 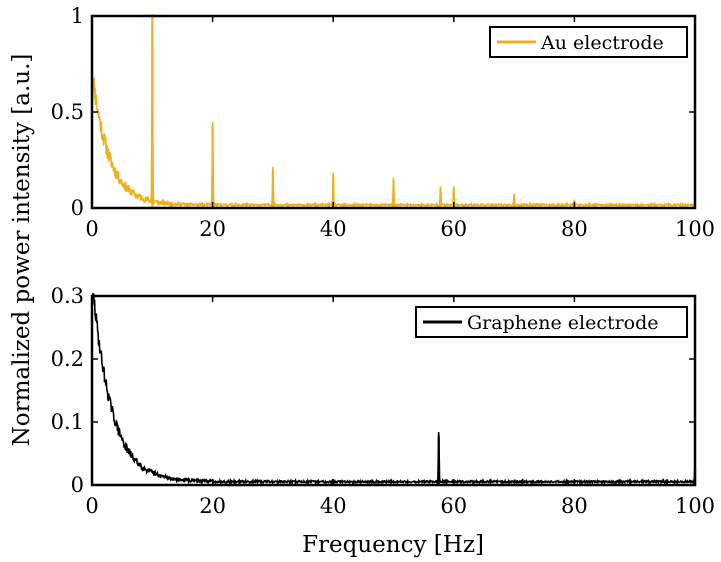 What do you see at coordinates (393, 545) in the screenshot?
I see `x-axis-label: Frequency [Hz]` at bounding box center [393, 545].